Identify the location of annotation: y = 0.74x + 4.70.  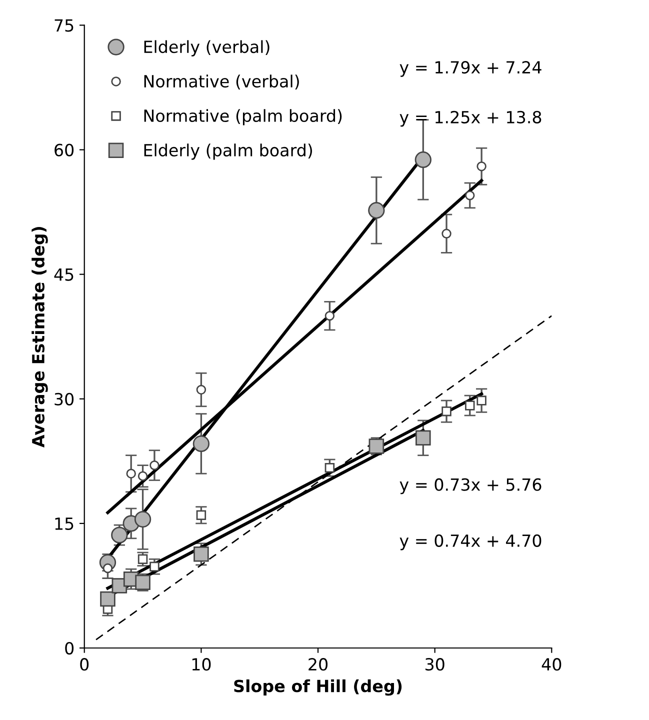
(471, 542).